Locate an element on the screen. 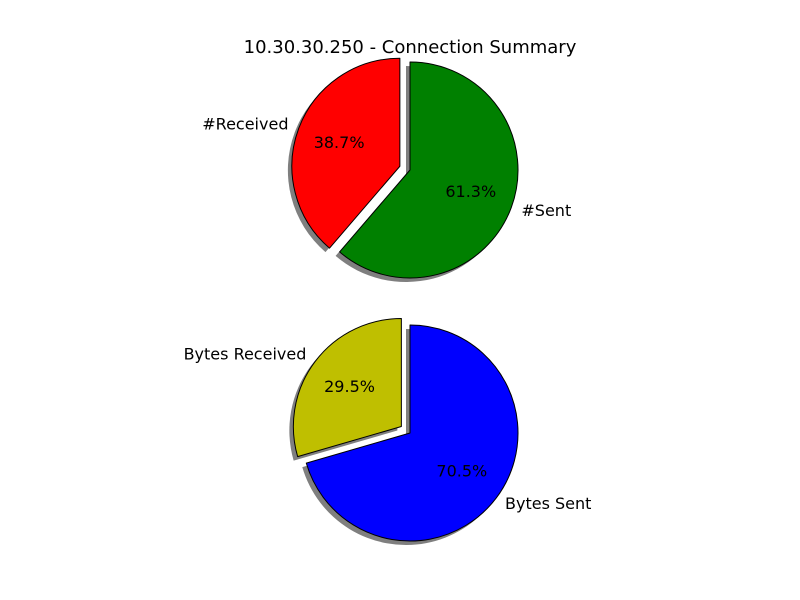 This screenshot has height=600, width=800. bytes-sent-label: Bytes Sent is located at coordinates (548, 503).